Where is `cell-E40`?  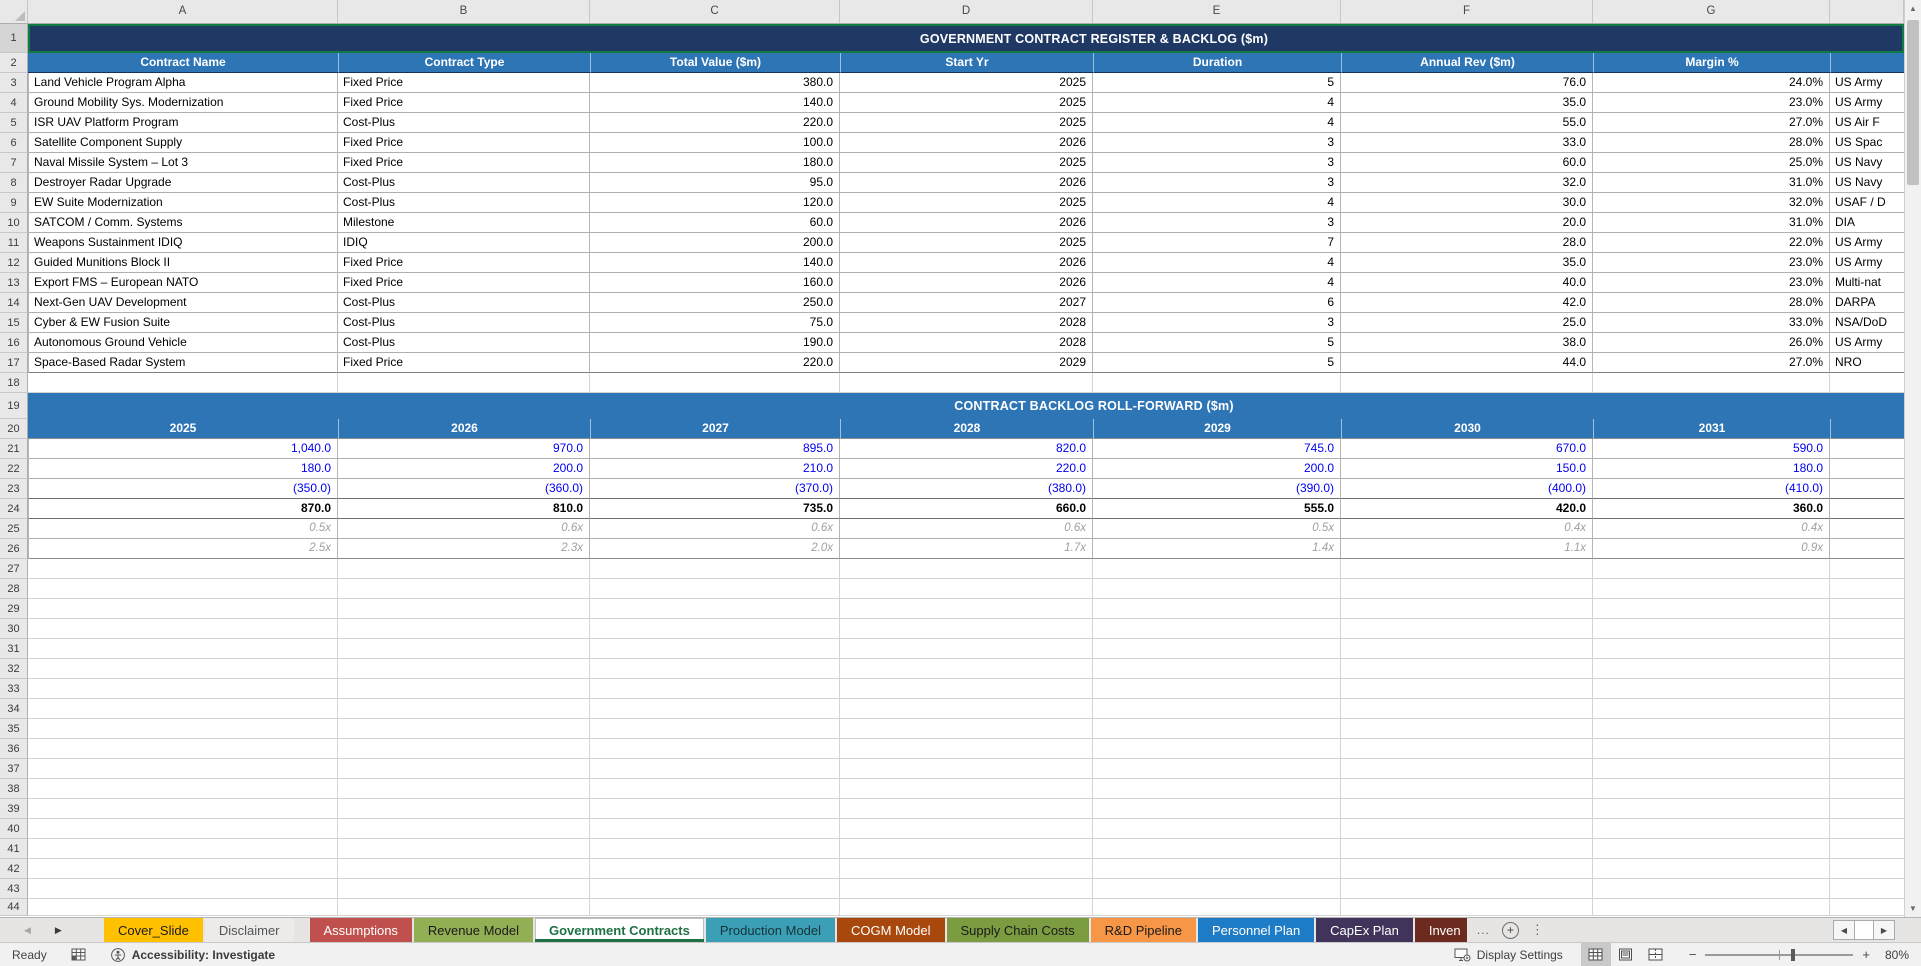
cell-E40 is located at coordinates (1217, 829).